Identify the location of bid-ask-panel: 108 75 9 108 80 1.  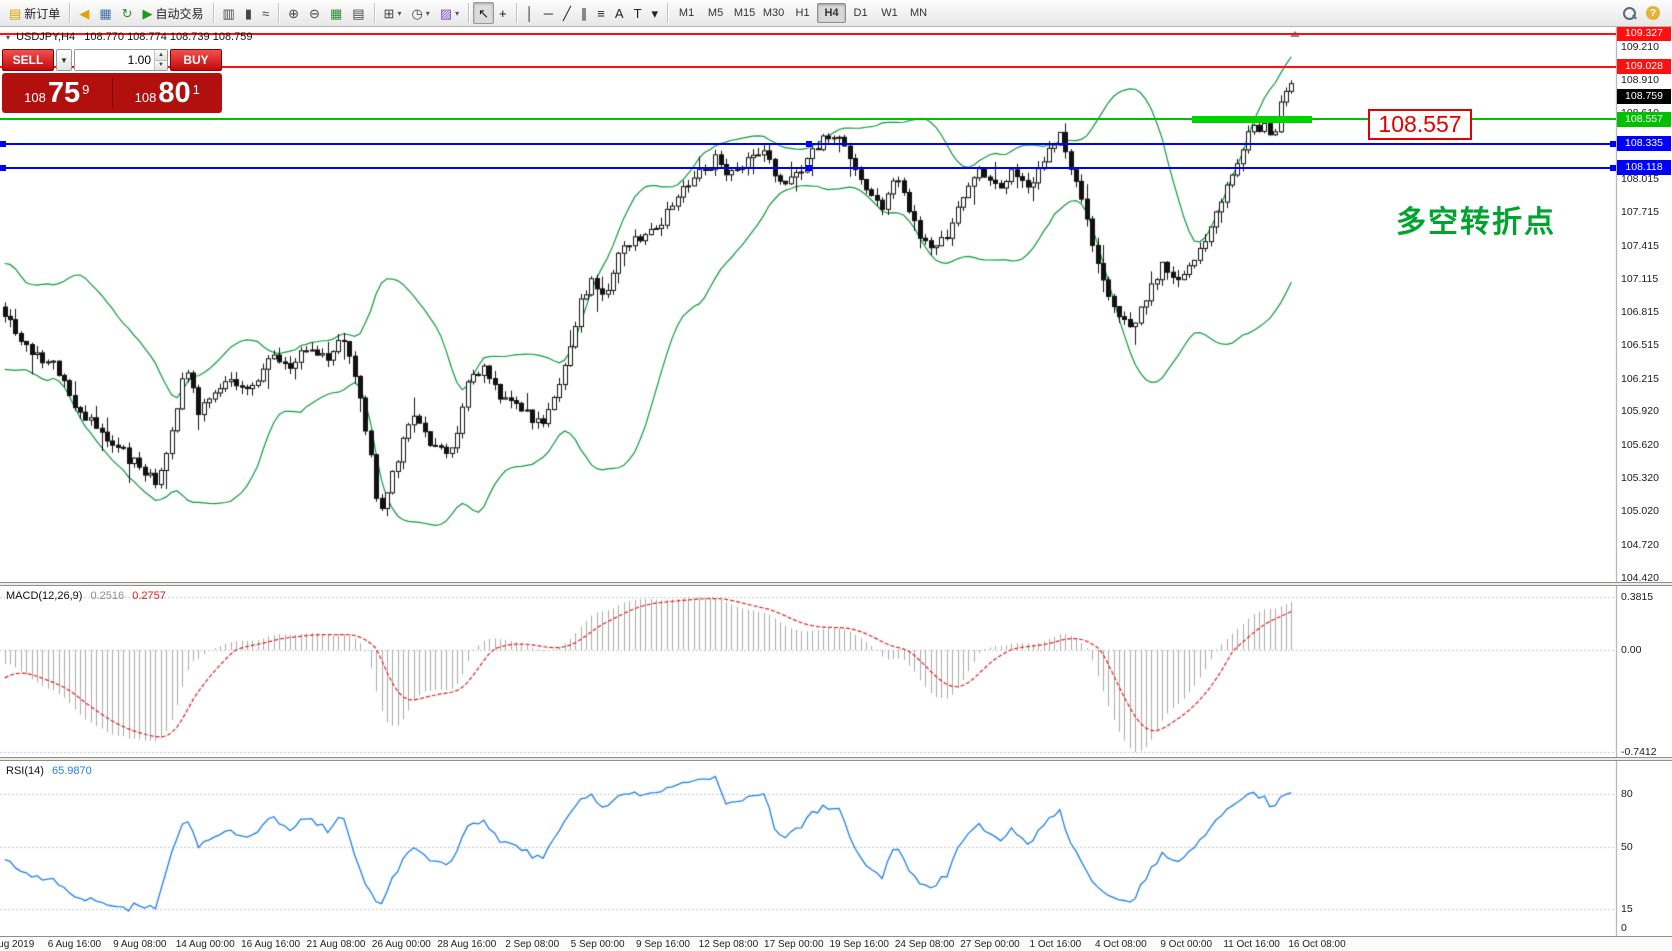
(112, 93).